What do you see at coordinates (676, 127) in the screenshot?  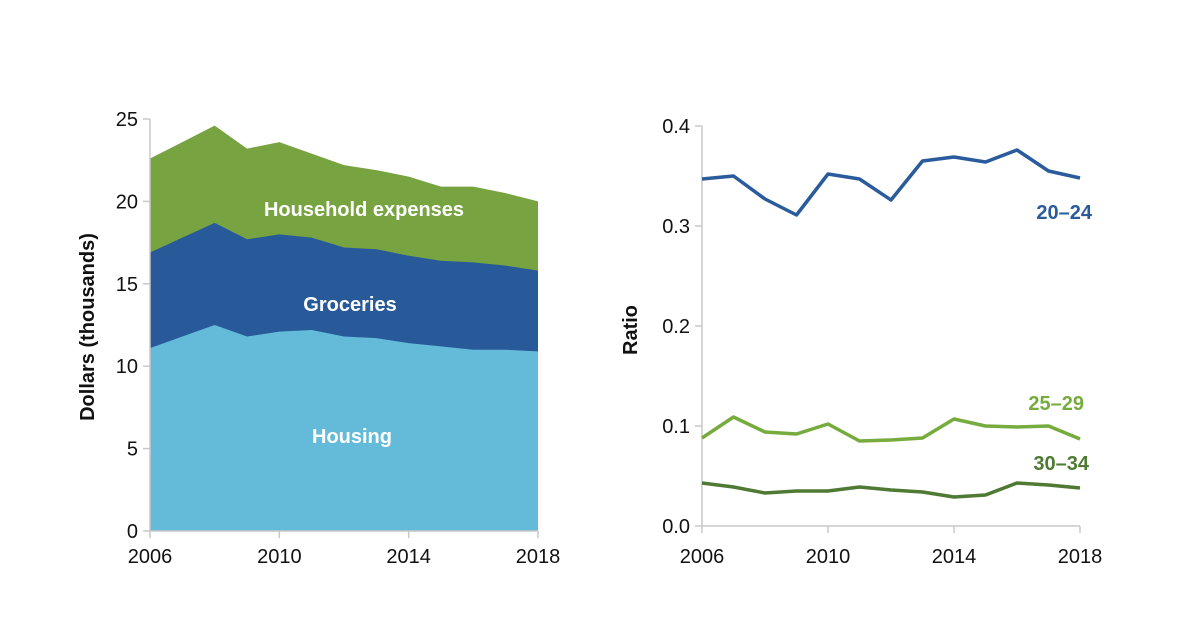 I see `y-tick-label: 0.4` at bounding box center [676, 127].